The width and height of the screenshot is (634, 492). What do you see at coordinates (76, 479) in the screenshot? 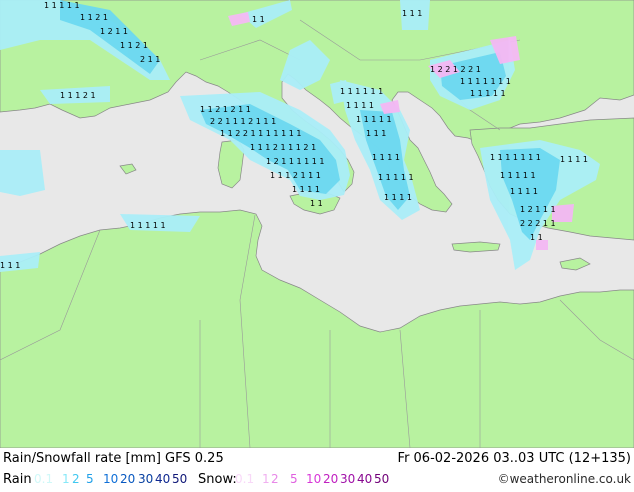
I see `rain-legend-value: 2` at bounding box center [76, 479].